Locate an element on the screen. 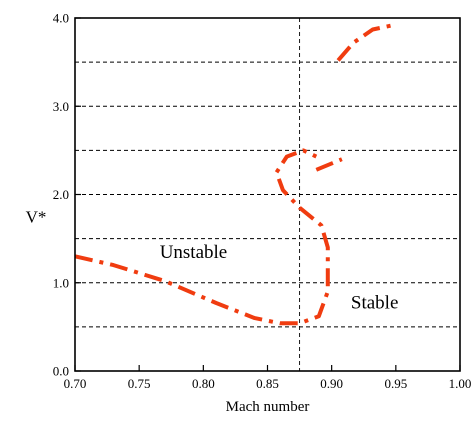 The height and width of the screenshot is (423, 474). x-tick-label: 0.75 is located at coordinates (139, 383).